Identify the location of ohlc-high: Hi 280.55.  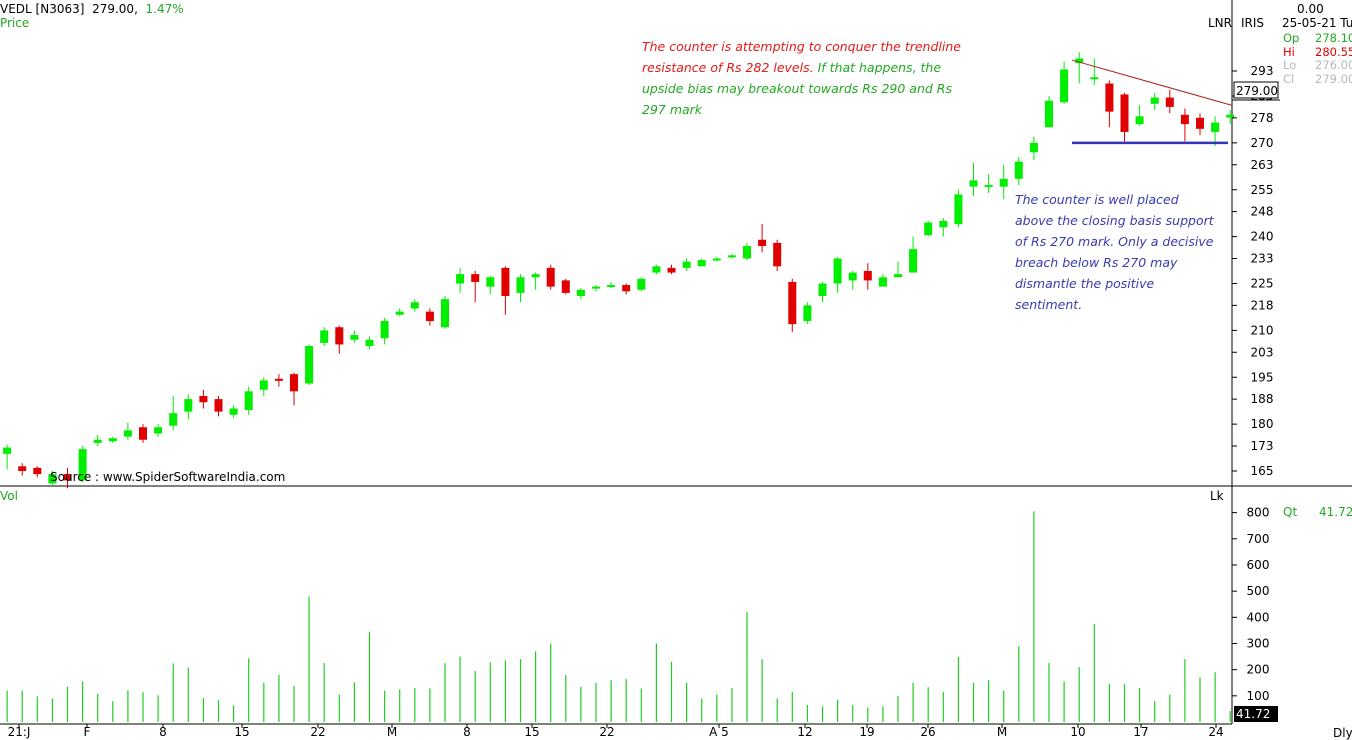
(1317, 52).